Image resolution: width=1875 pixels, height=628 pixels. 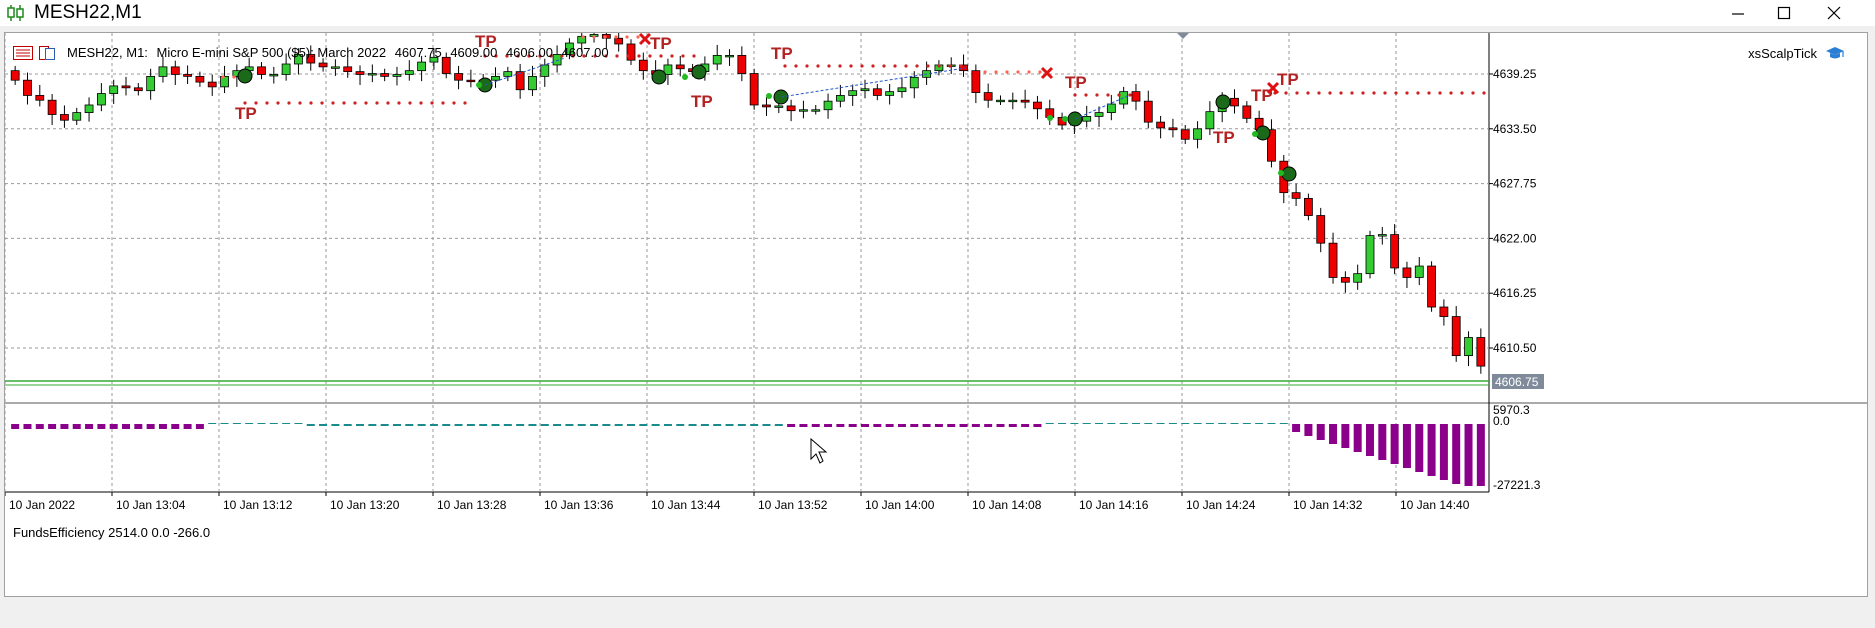 I want to click on expert-advisor-name: xsScalpTick, so click(x=1782, y=53).